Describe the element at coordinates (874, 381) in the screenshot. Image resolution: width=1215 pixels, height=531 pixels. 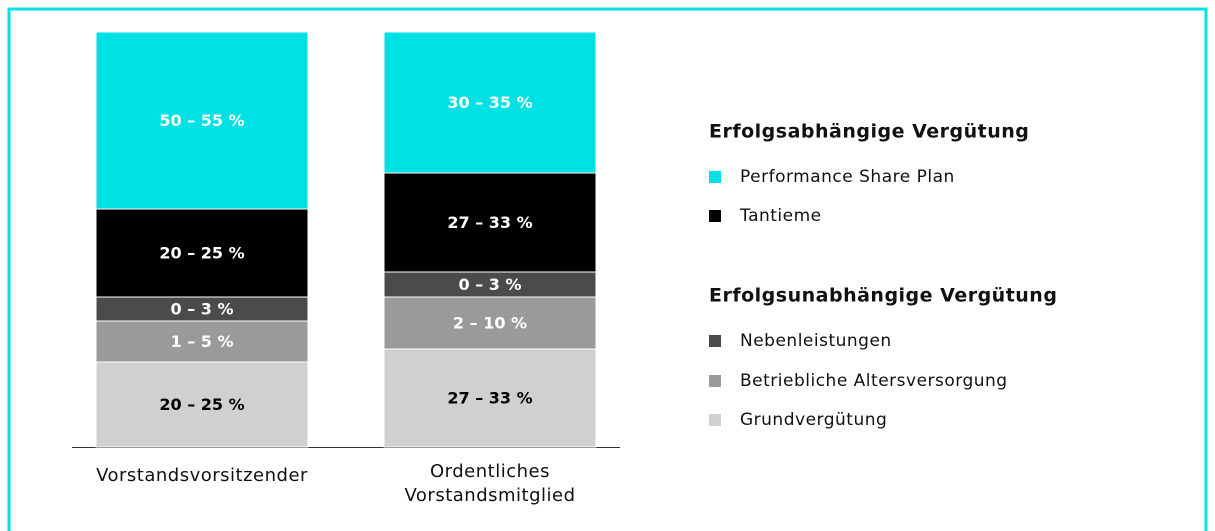
I see `legend-item: Betriebliche Altersversorgung` at that location.